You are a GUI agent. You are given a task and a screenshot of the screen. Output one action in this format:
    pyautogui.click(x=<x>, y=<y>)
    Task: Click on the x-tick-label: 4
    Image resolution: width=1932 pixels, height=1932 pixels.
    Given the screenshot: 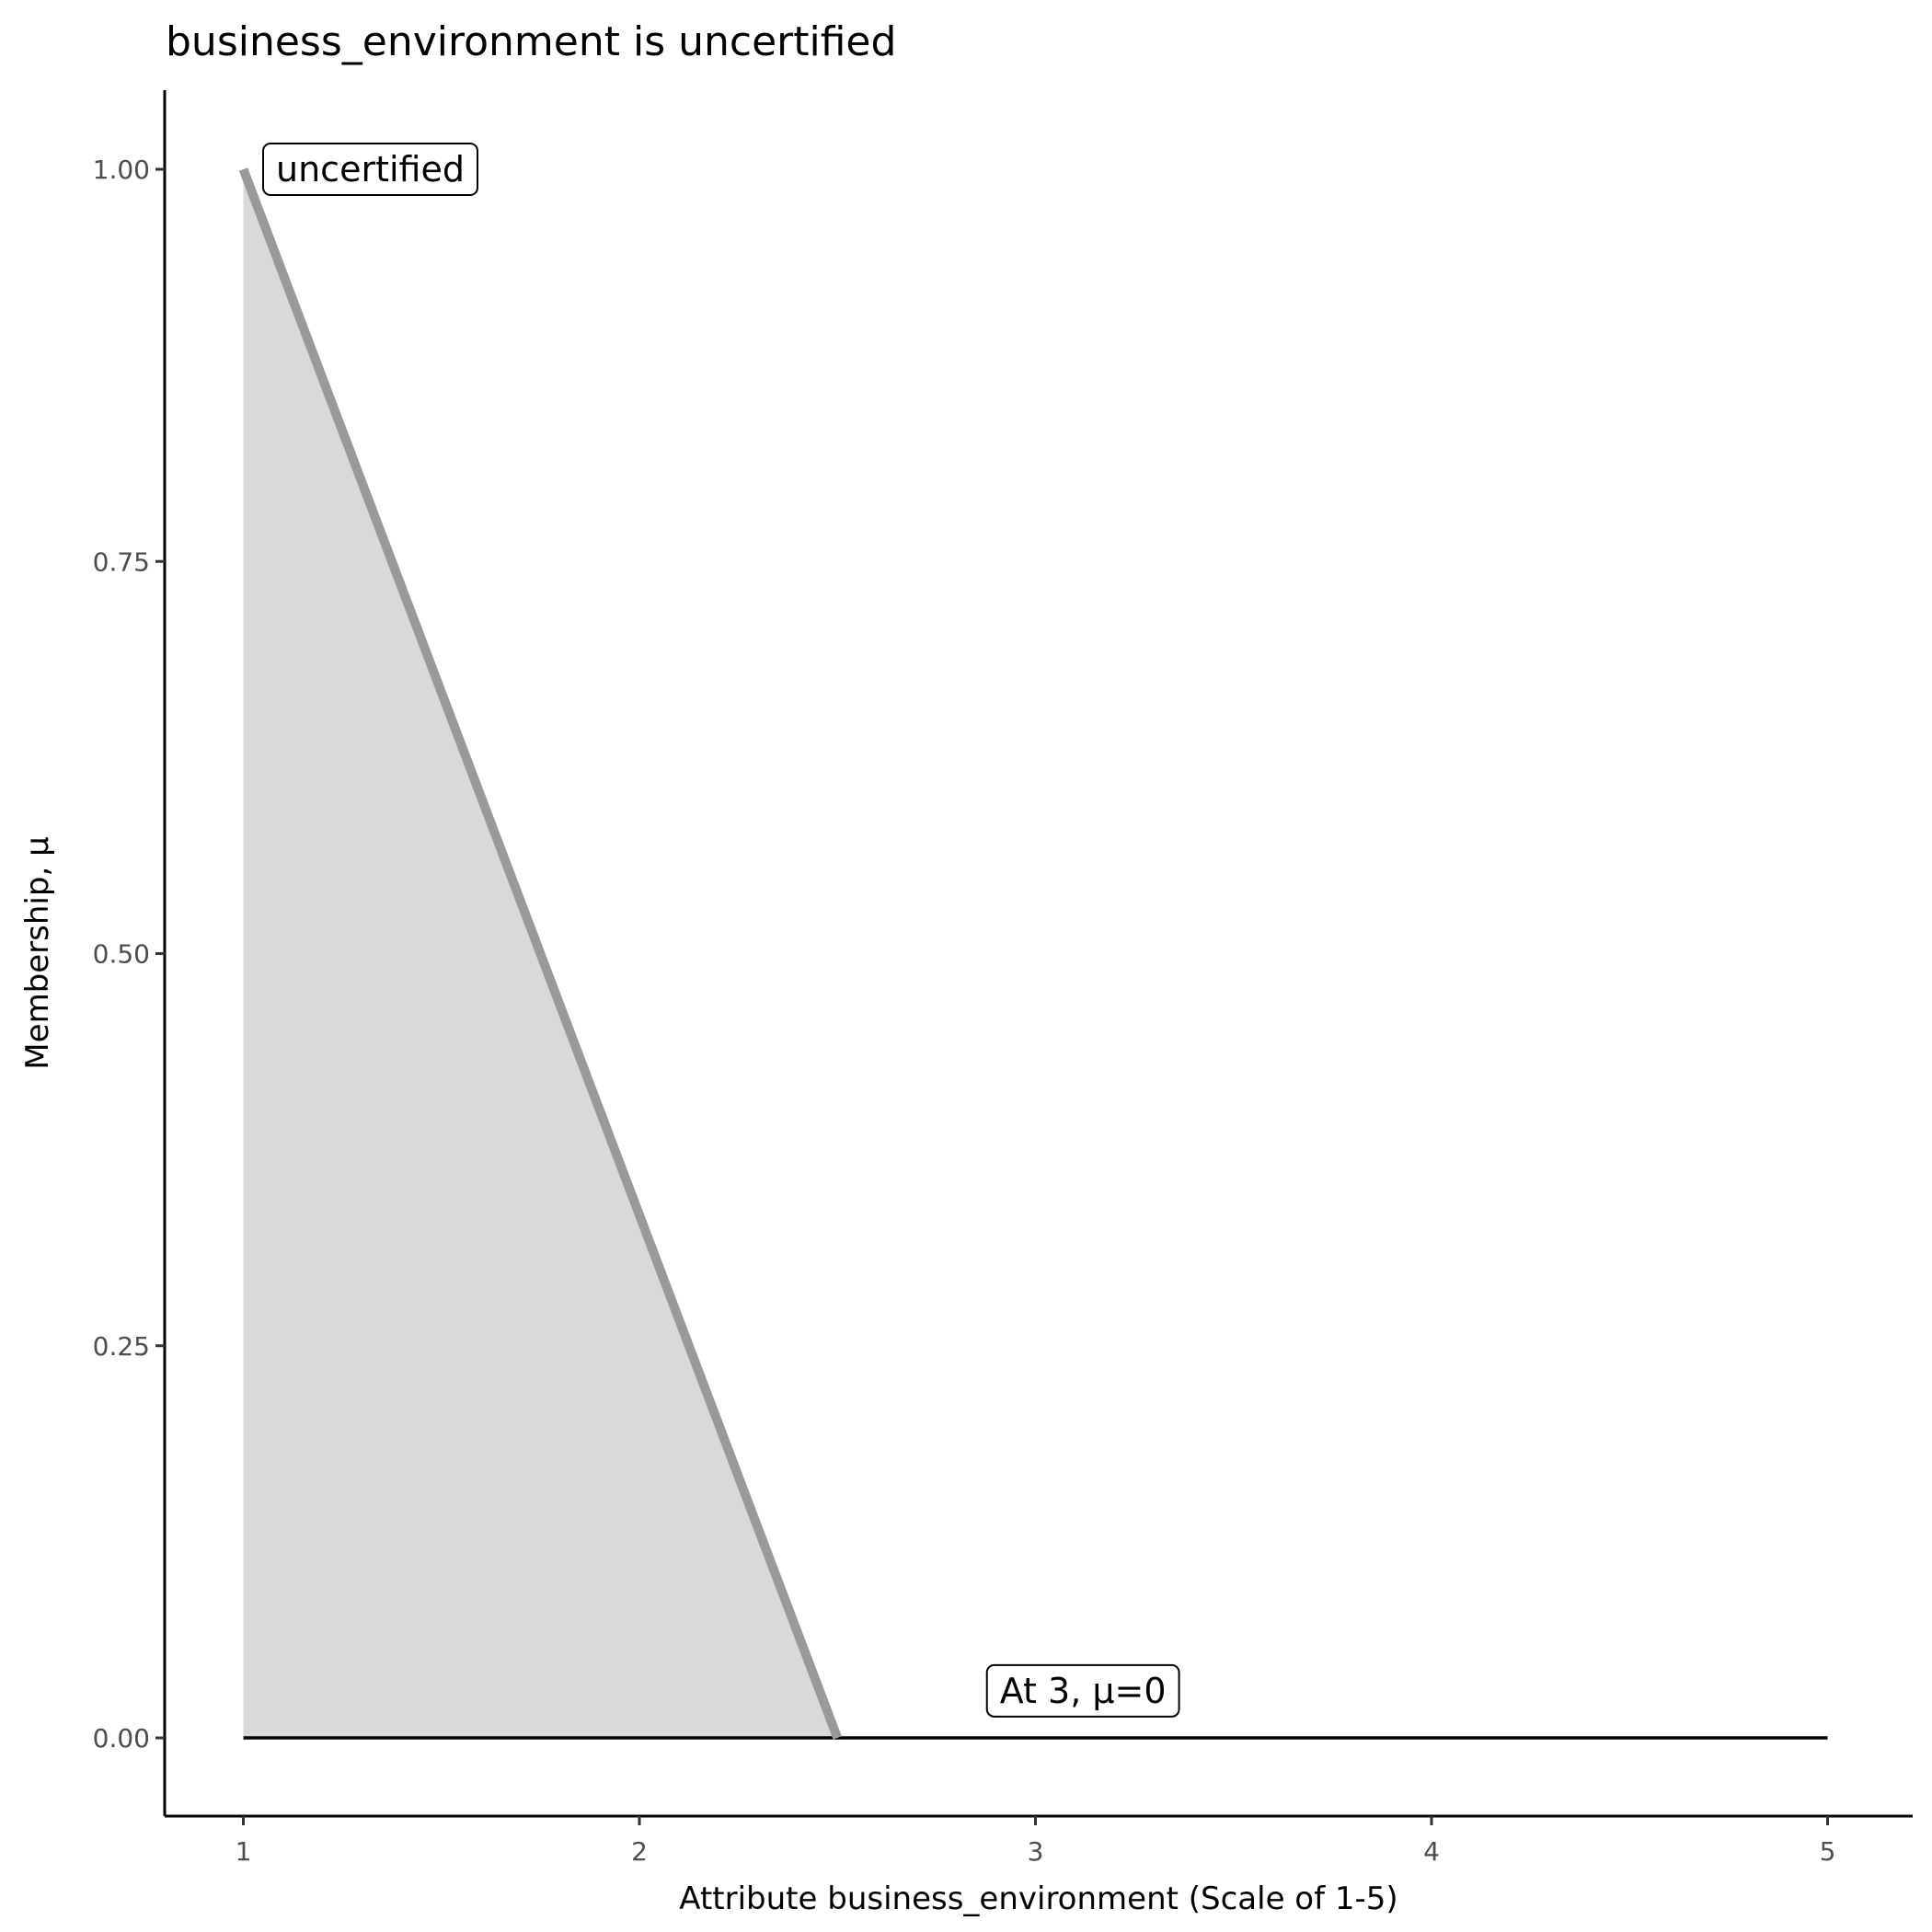 What is the action you would take?
    pyautogui.click(x=1431, y=1851)
    